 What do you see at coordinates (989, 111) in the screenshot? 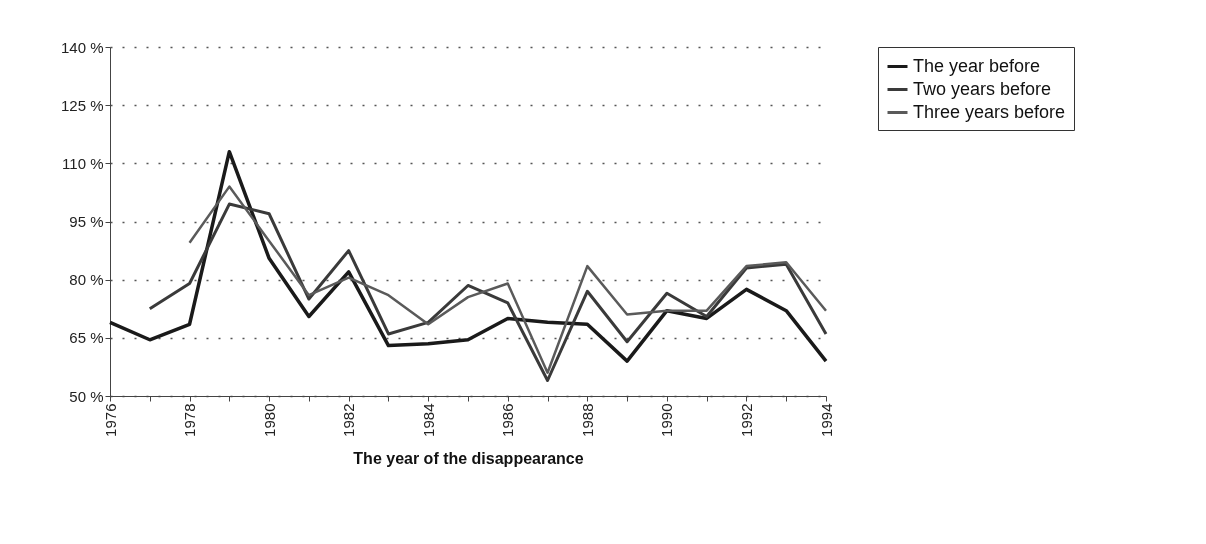
I see `legend-label: Three years before` at bounding box center [989, 111].